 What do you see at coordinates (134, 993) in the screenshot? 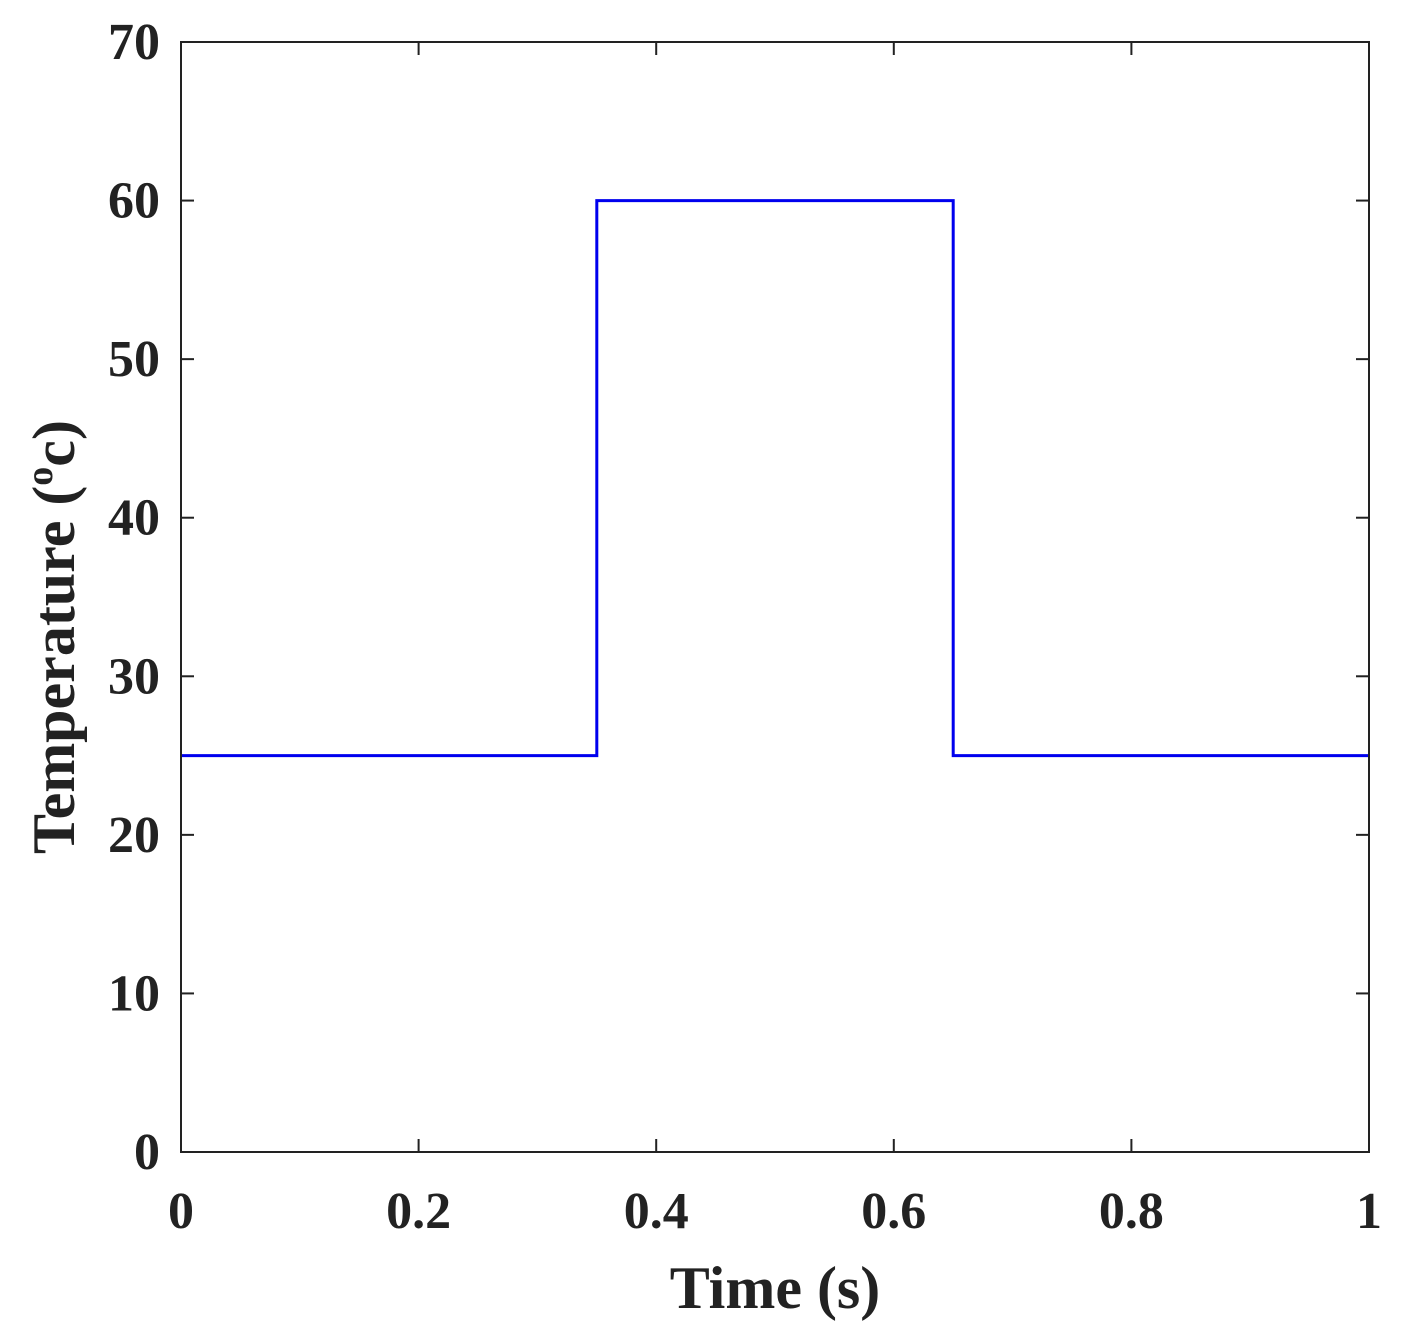
I see `y-tick-label: 10` at bounding box center [134, 993].